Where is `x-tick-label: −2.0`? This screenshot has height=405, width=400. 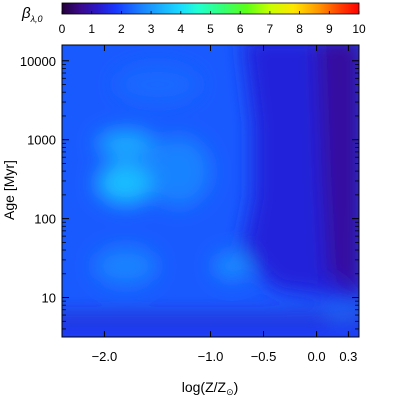
x-tick-label: −2.0 is located at coordinates (105, 356).